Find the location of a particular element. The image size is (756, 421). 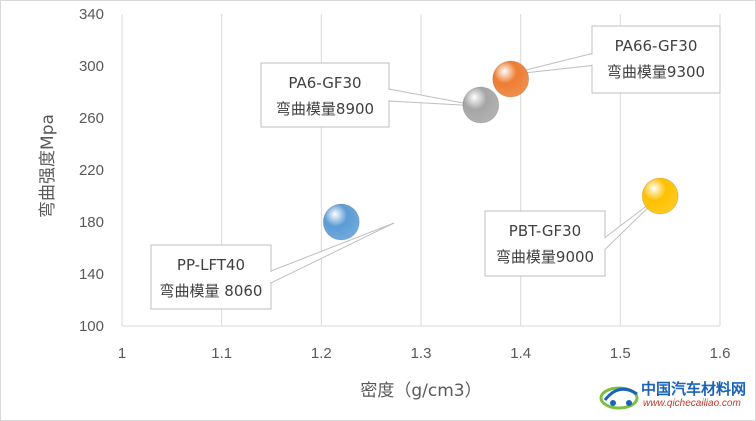

x-tick-labels: 1 1.1 1.2 1.3 1.4 1.5 1.6 is located at coordinates (424, 353).